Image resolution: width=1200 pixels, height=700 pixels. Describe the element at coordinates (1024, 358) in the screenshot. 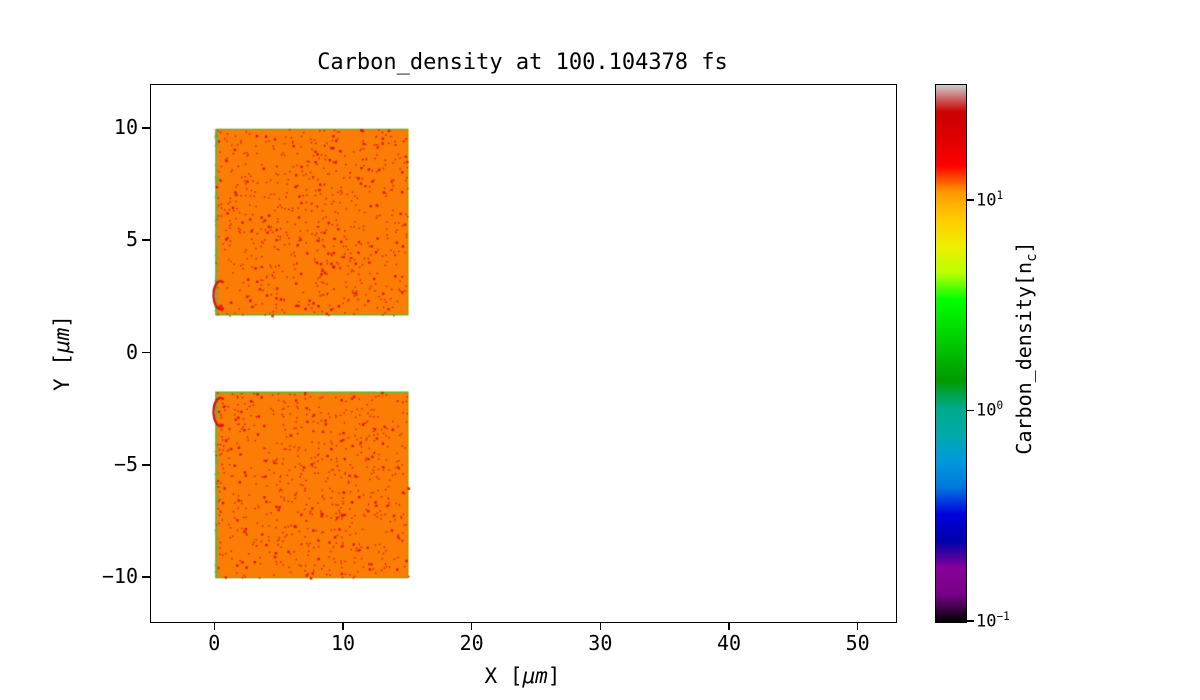

I see `colorbar-label-pre: Carbon_density[n` at that location.